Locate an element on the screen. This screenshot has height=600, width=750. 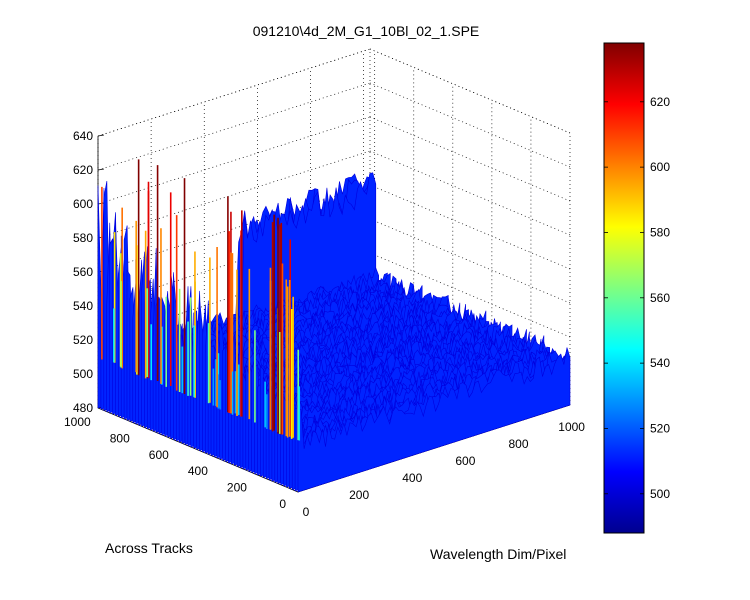
colorbar-tick-label: 500 is located at coordinates (660, 494).